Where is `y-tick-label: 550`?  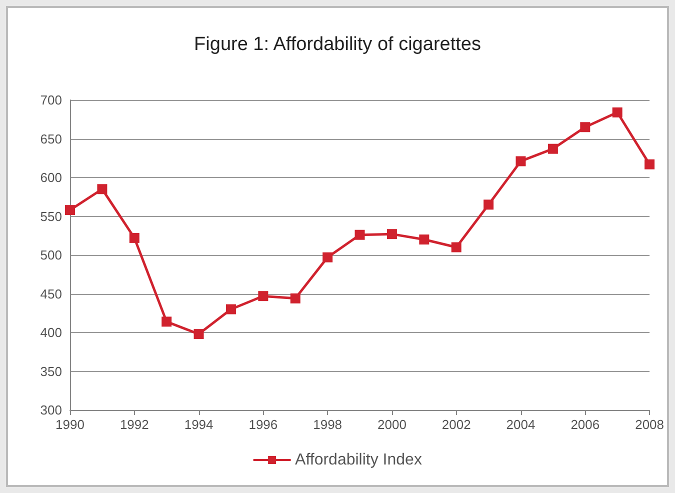
y-tick-label: 550 is located at coordinates (51, 216).